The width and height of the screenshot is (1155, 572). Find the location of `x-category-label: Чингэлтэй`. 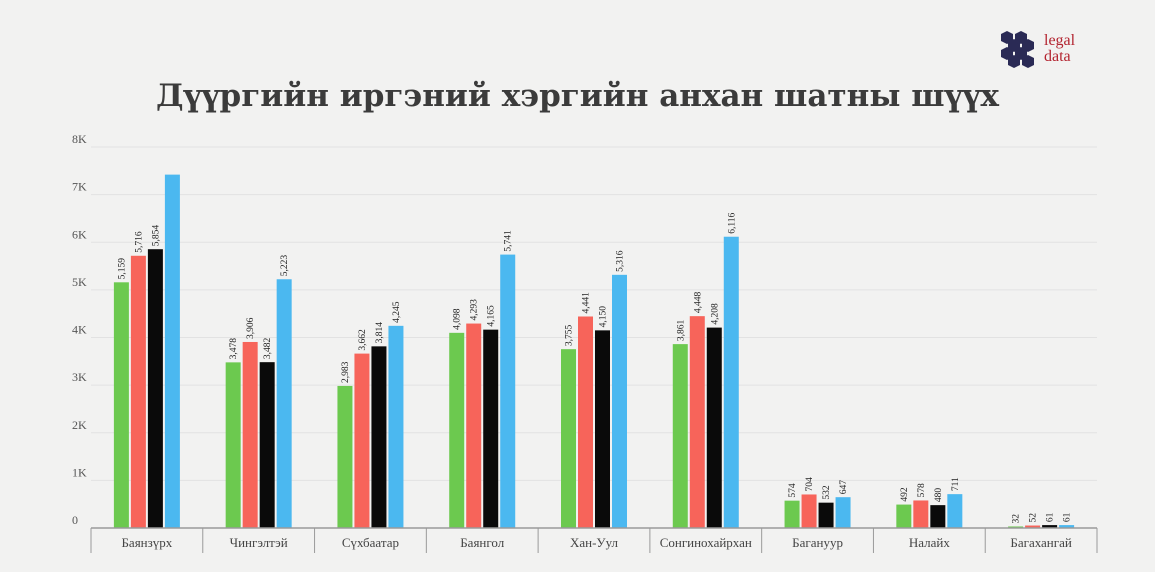

x-category-label: Чингэлтэй is located at coordinates (259, 542).